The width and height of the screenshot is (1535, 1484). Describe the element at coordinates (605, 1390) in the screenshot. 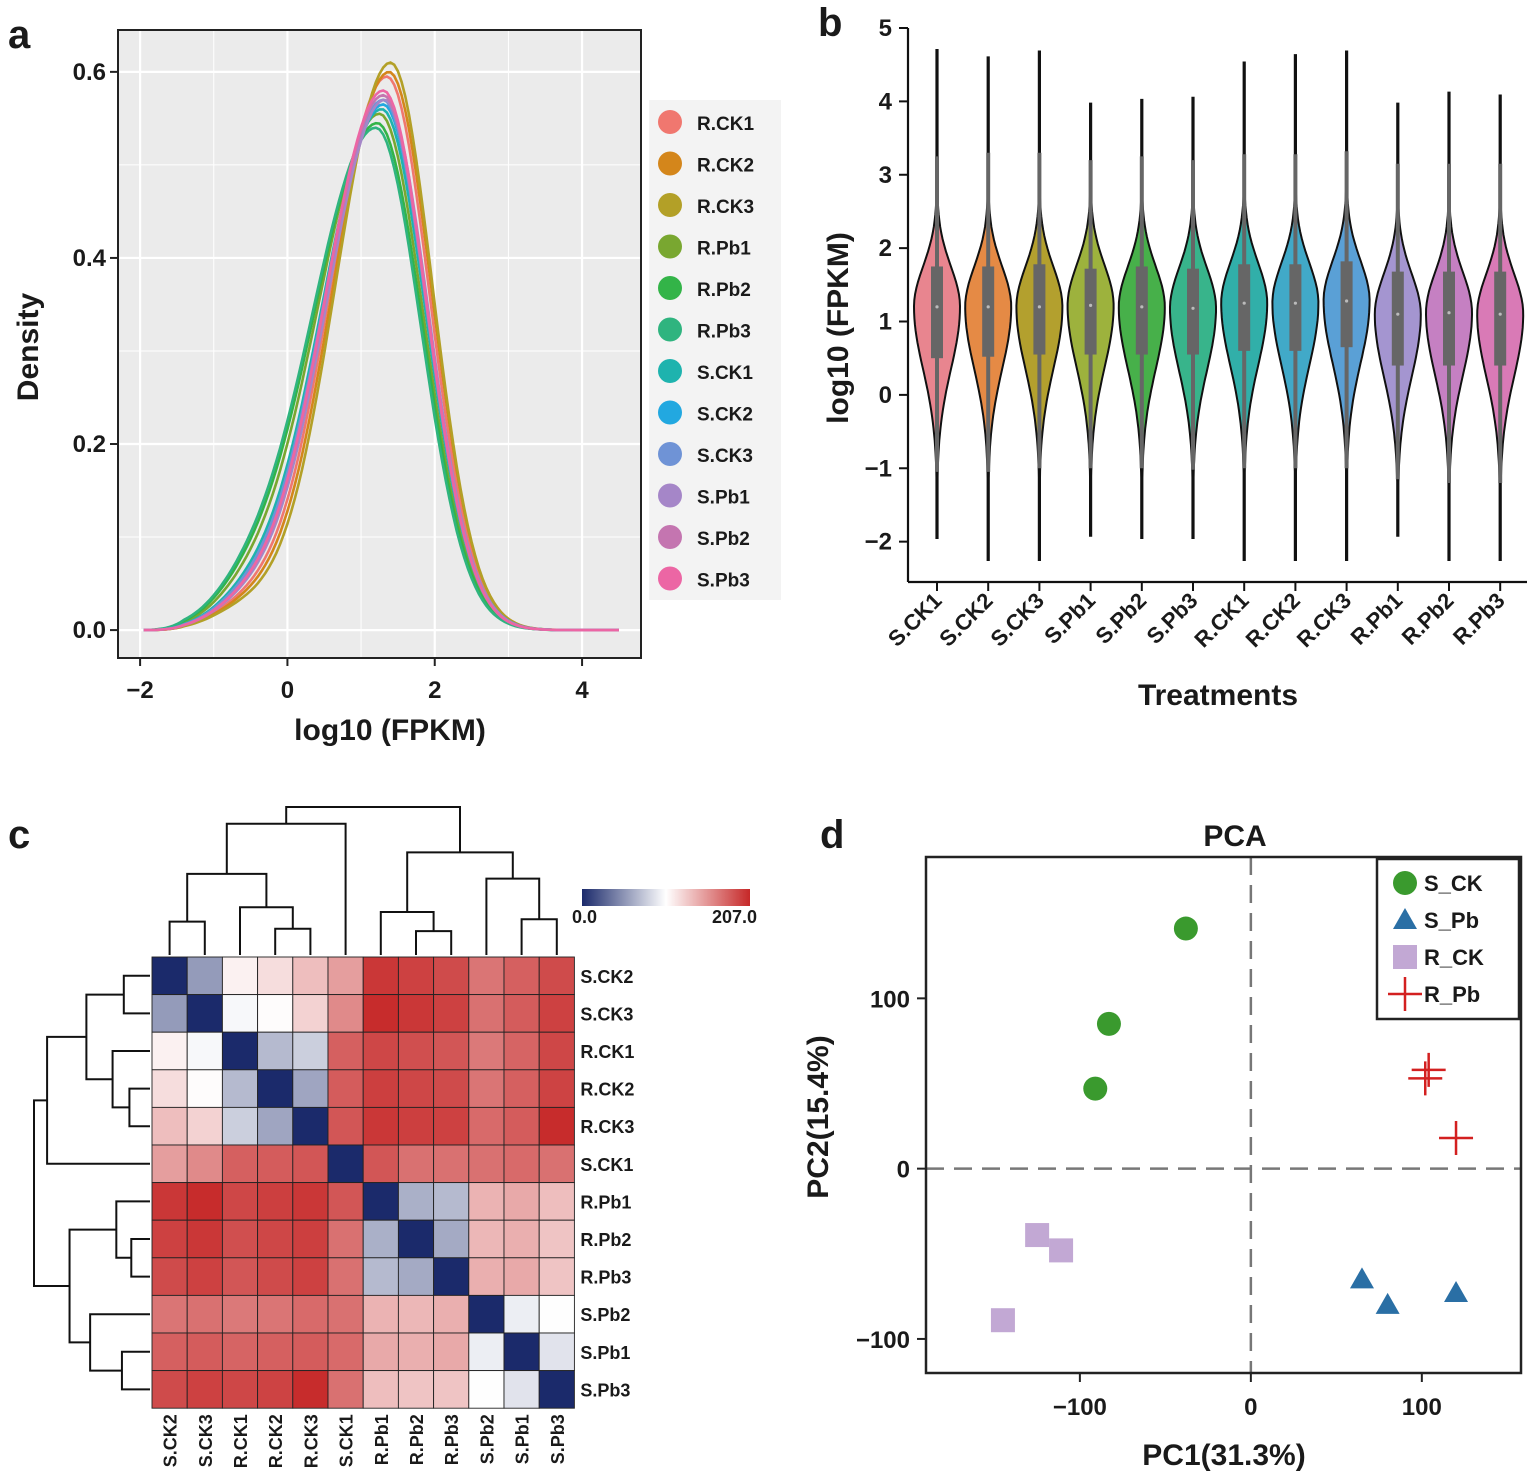

I see `heatmap-row-label: S.Pb3` at that location.